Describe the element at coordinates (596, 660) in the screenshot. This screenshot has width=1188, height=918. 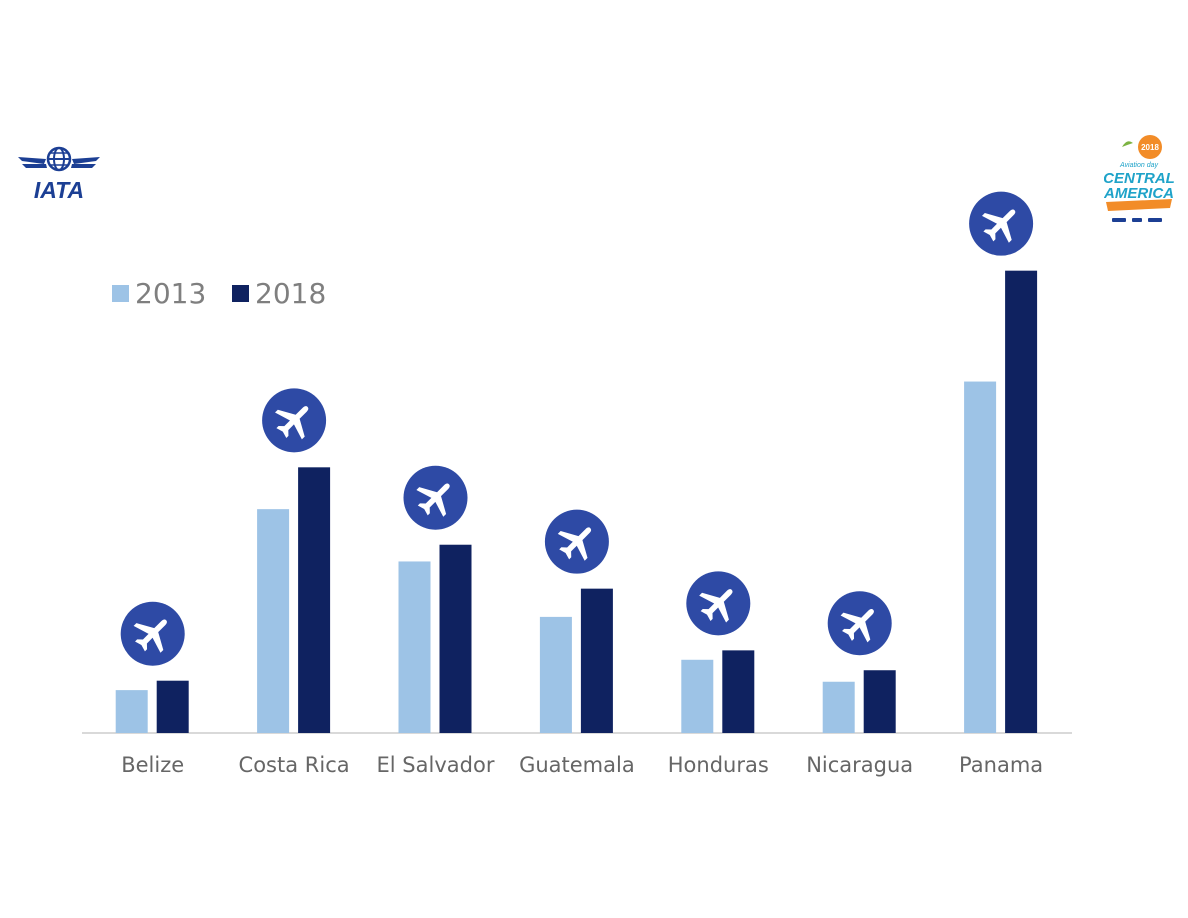
I see `bar-2018-guatemala` at that location.